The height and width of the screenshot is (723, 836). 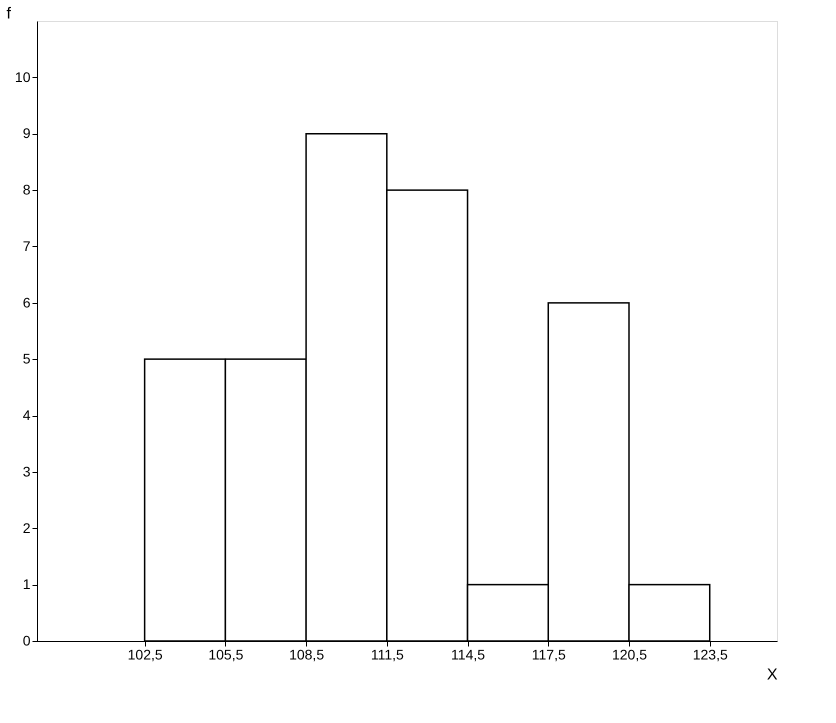 I want to click on y-tick-label: 1, so click(x=26, y=584).